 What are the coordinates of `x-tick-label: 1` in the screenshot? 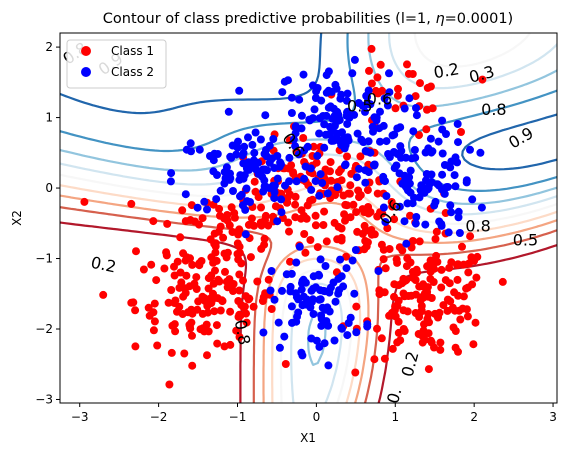 It's located at (395, 417).